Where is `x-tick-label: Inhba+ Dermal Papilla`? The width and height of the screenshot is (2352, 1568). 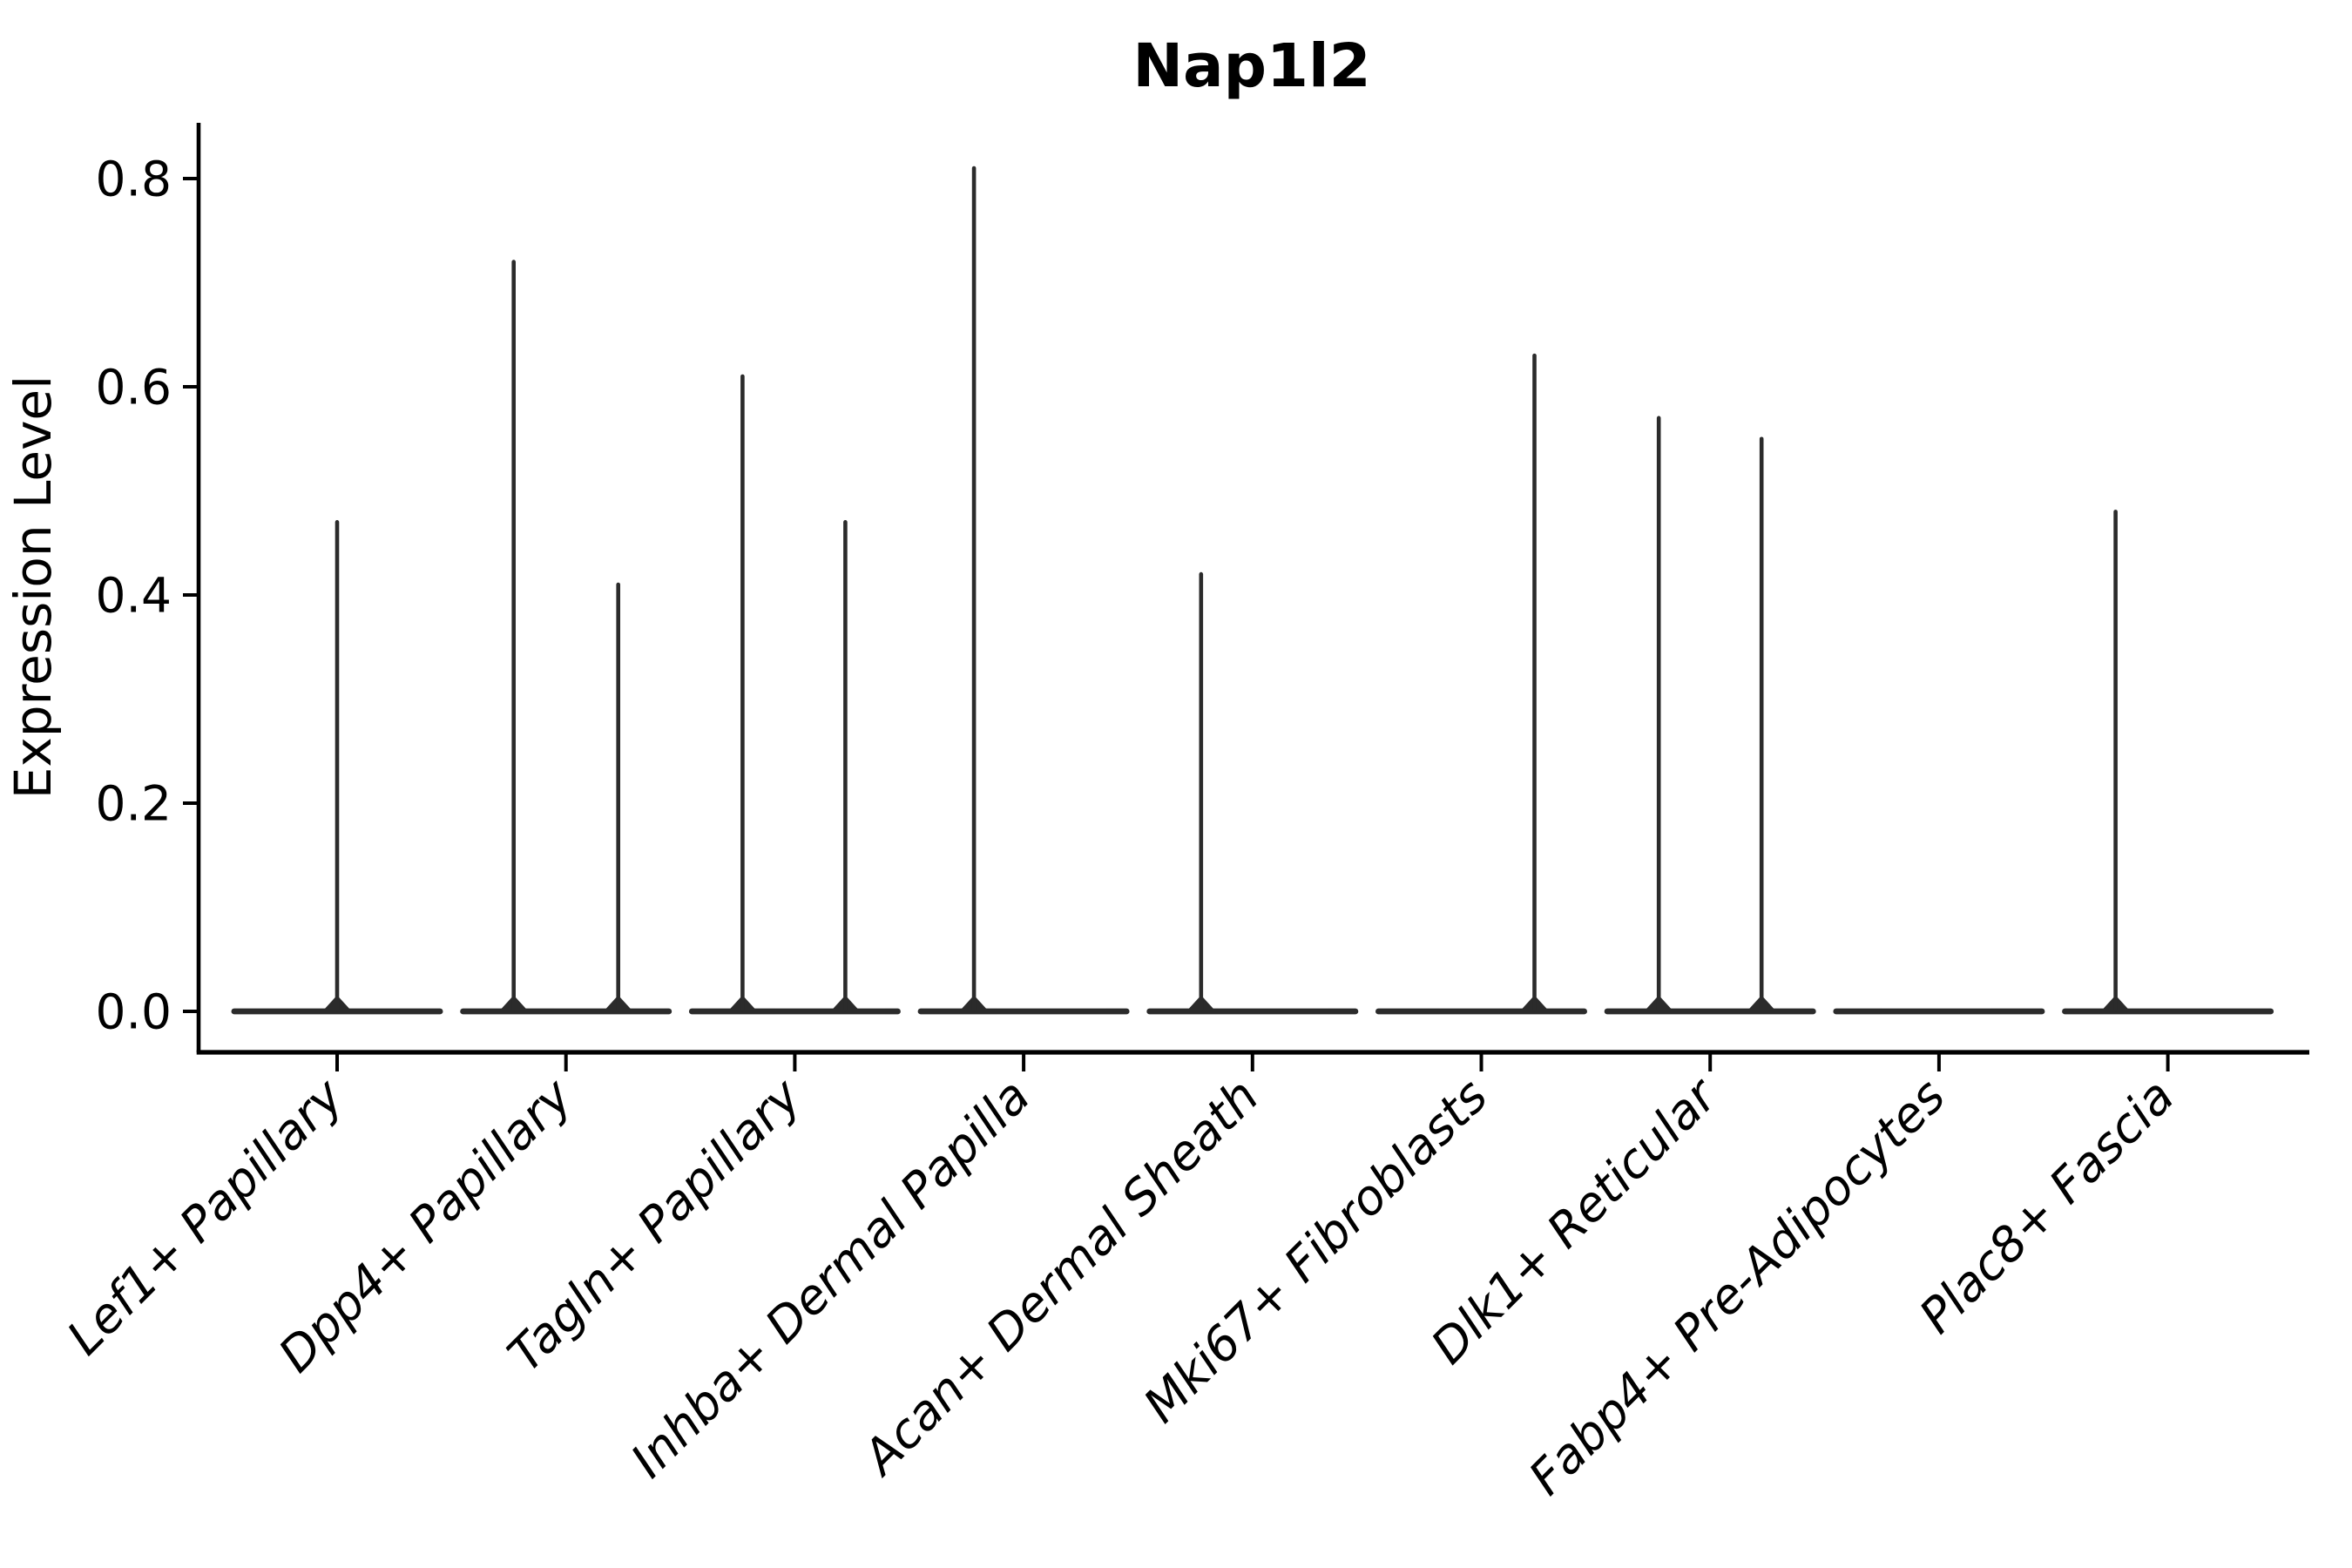
x-tick-label: Inhba+ Dermal Papilla is located at coordinates (830, 1278).